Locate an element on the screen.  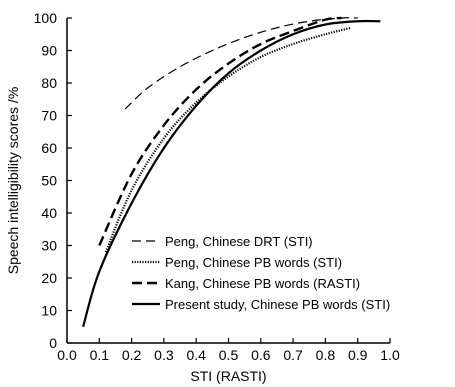
x-tick-label: 0.3 is located at coordinates (164, 355).